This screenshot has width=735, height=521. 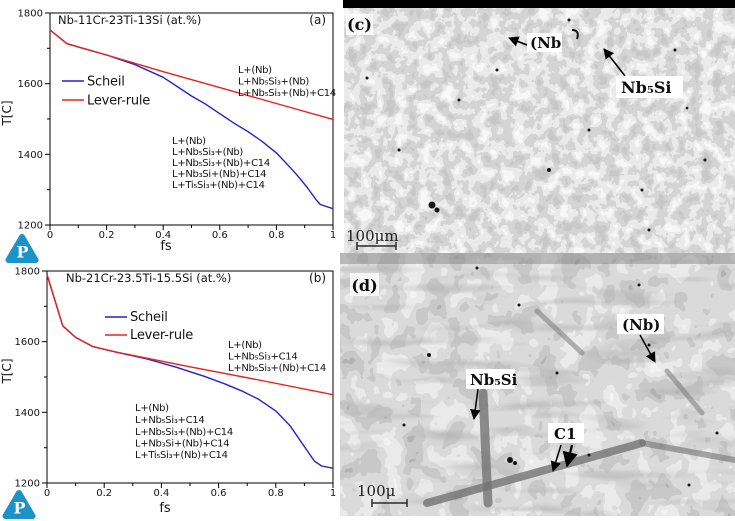 I want to click on phase-label-c1: C1, so click(x=566, y=448).